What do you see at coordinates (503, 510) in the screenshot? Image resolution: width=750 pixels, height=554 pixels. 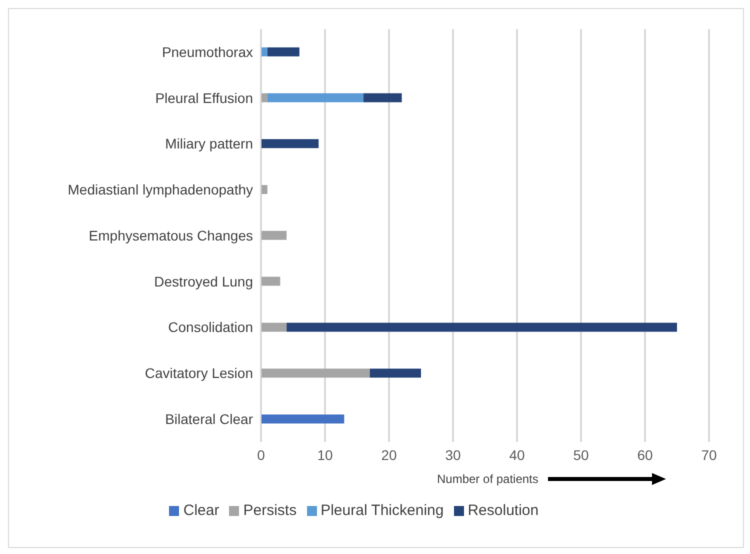 I see `legend-label: Resolution` at bounding box center [503, 510].